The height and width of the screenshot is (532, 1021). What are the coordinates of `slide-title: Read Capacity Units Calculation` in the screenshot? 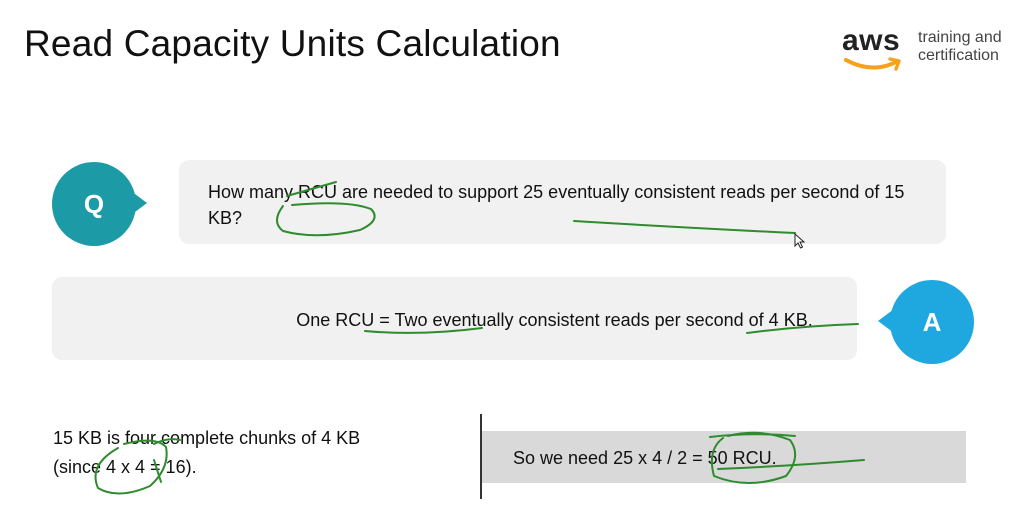 It's located at (292, 43).